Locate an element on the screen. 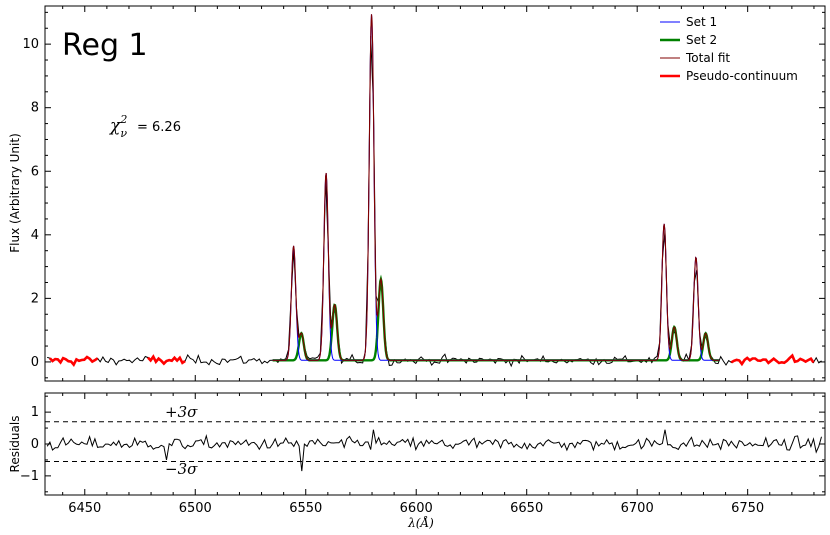  residuals-series is located at coordinates (435, 446).